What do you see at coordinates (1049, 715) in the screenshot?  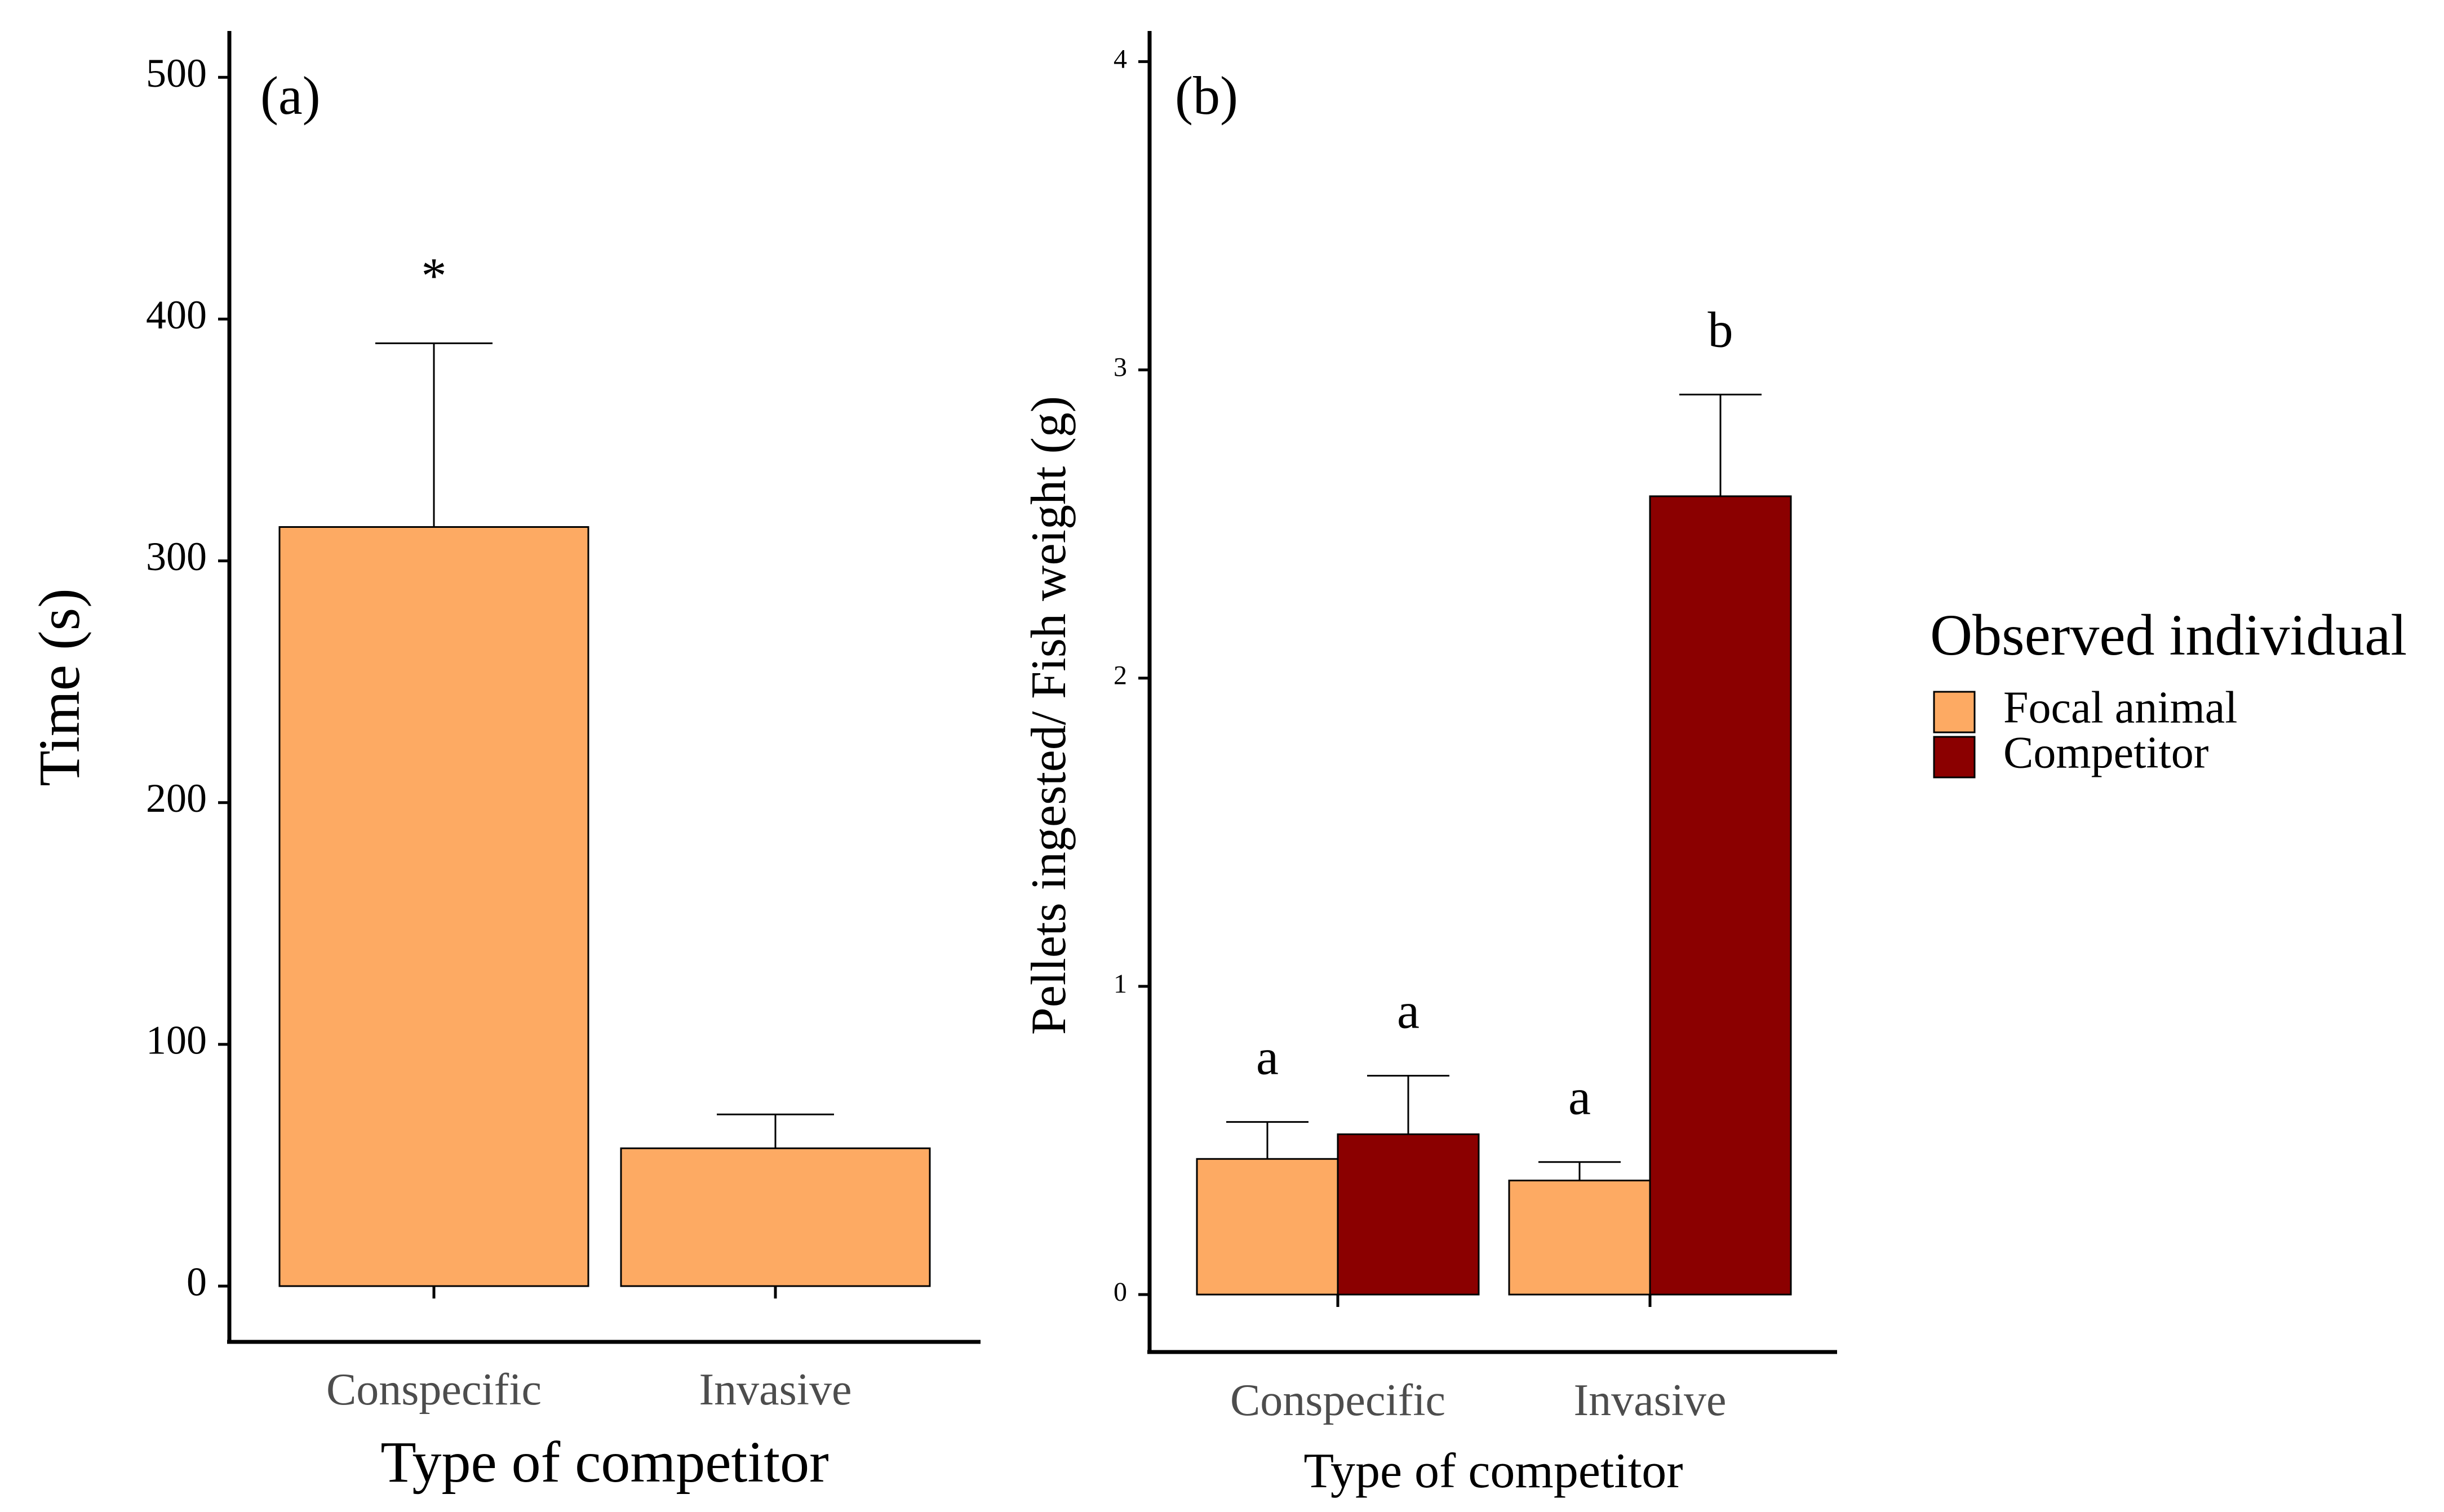 I see `panel-b-y-axis-title: Pellets ingested/ Fish weight (g)` at bounding box center [1049, 715].